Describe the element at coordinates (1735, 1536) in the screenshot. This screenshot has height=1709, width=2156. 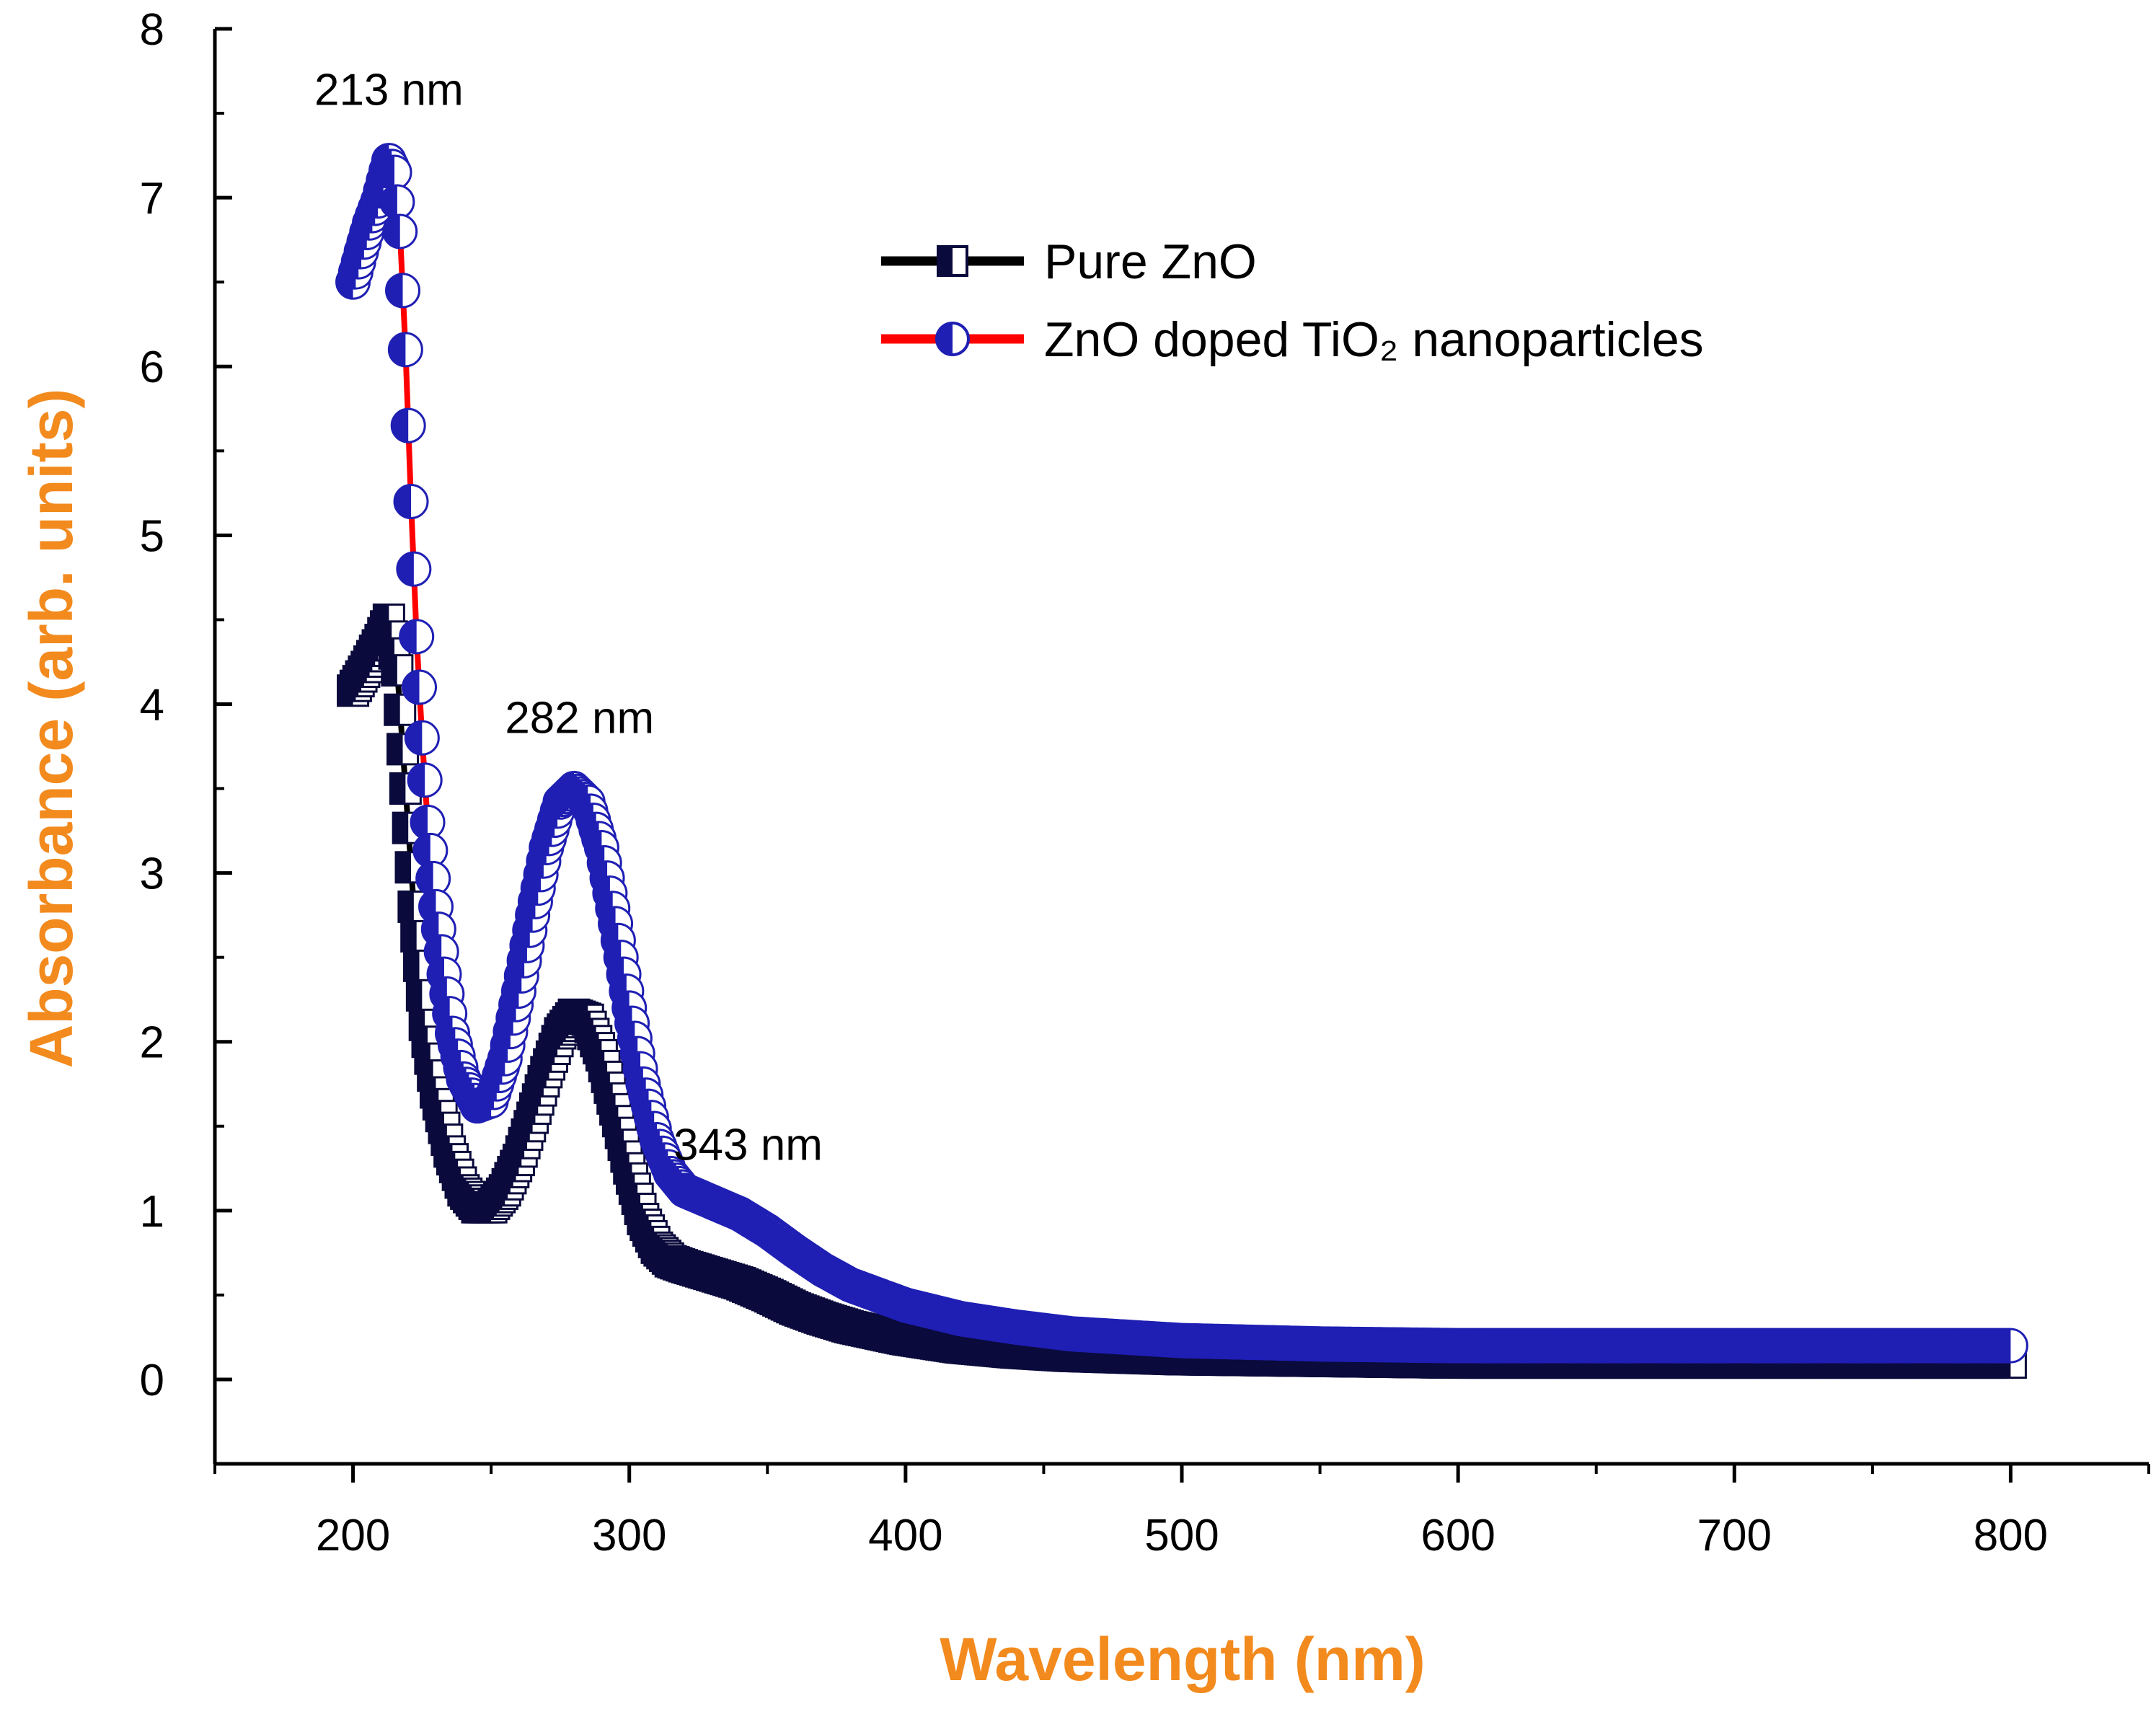
I see `x-tick-label: 700` at that location.